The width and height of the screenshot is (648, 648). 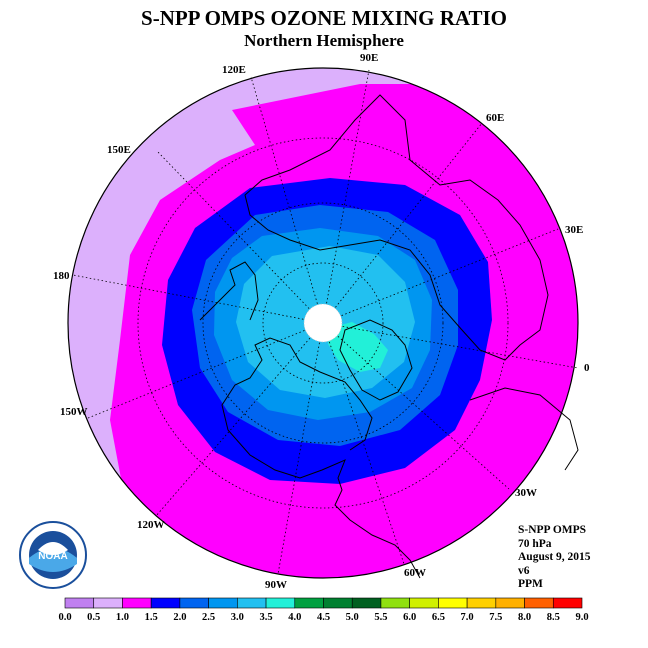 What do you see at coordinates (587, 368) in the screenshot?
I see `lon-label-0: 0` at bounding box center [587, 368].